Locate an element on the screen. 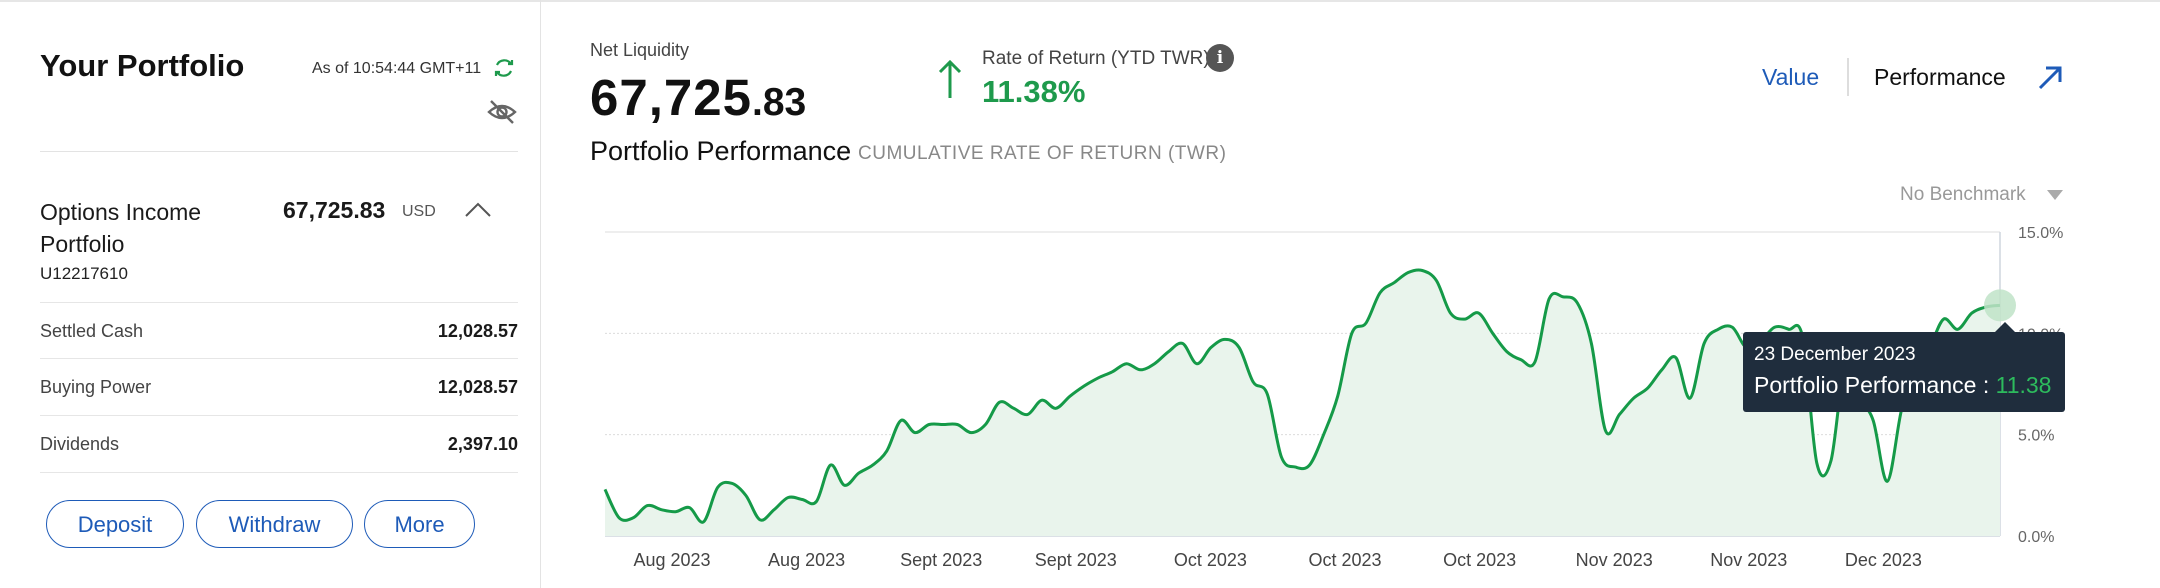 This screenshot has height=588, width=2160. account-currency: USD is located at coordinates (419, 211).